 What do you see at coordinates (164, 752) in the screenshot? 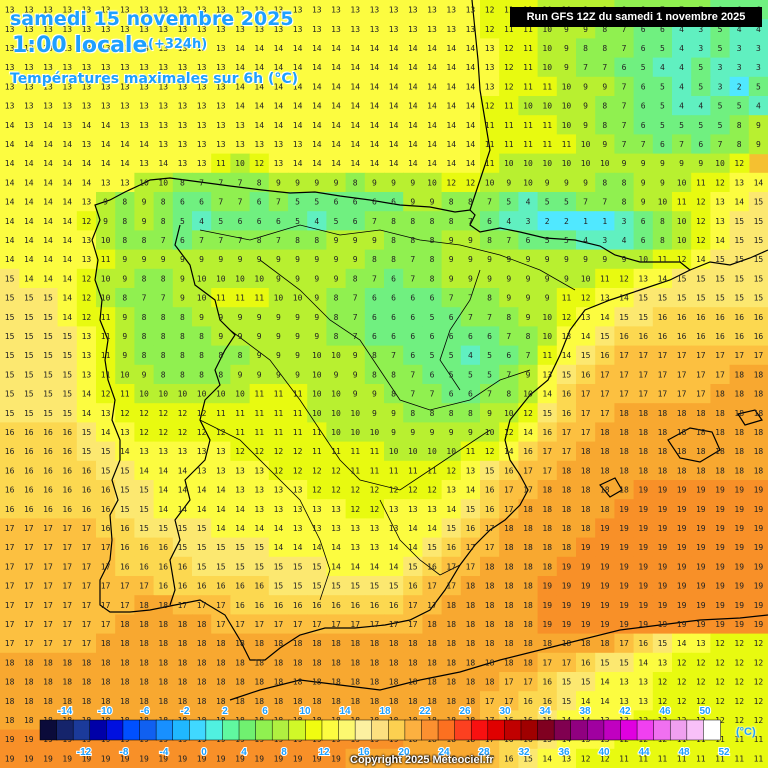
I see `legend-bottom-label: -4` at bounding box center [164, 752].